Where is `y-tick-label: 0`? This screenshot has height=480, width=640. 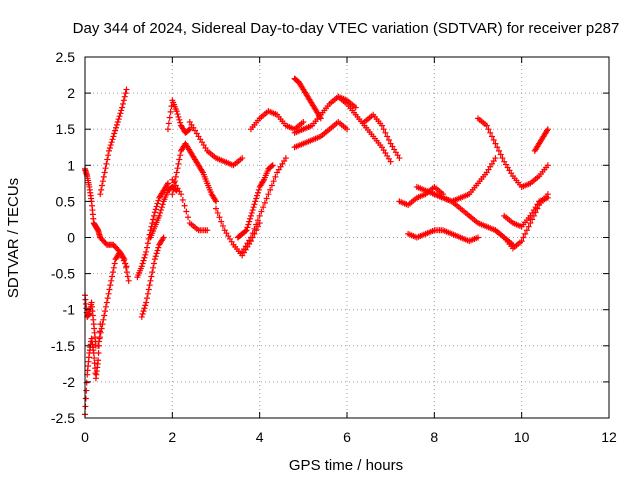
y-tick-label: 0 is located at coordinates (71, 238).